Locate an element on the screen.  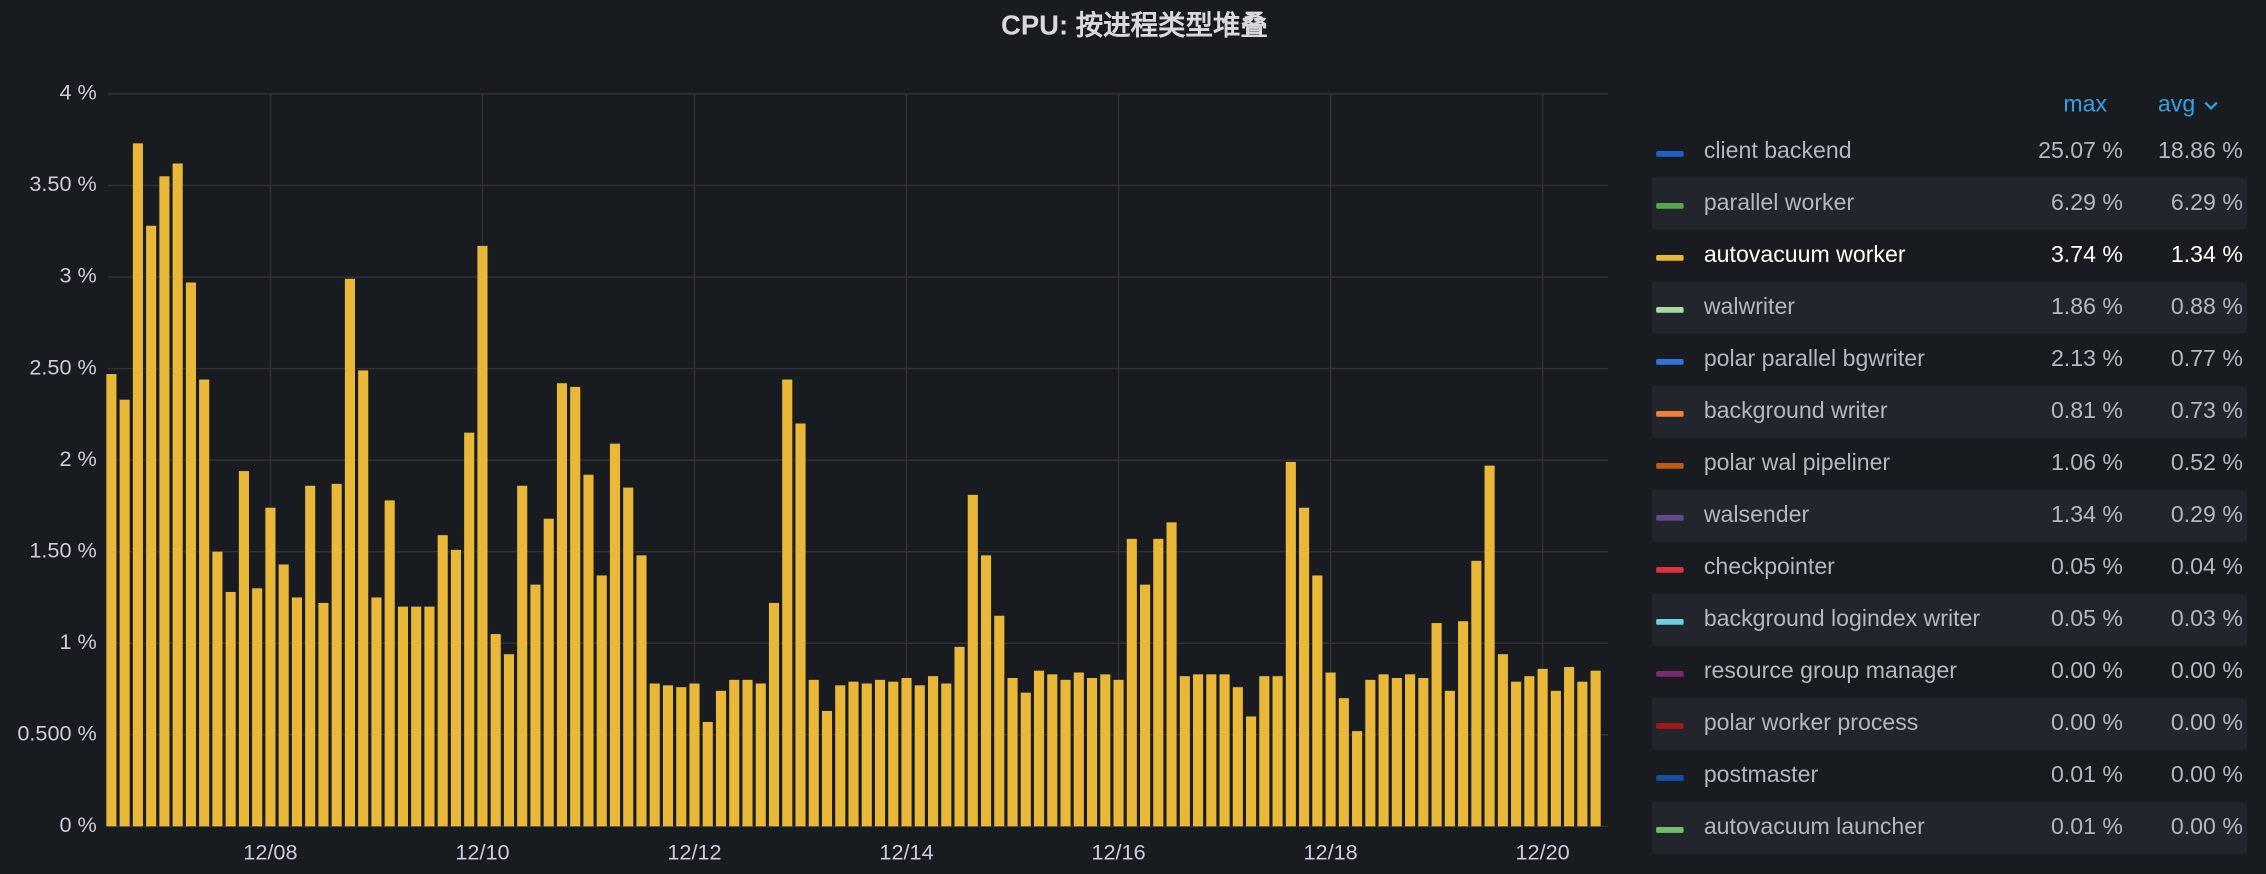
y-tick-label: 0 % is located at coordinates (77, 824).